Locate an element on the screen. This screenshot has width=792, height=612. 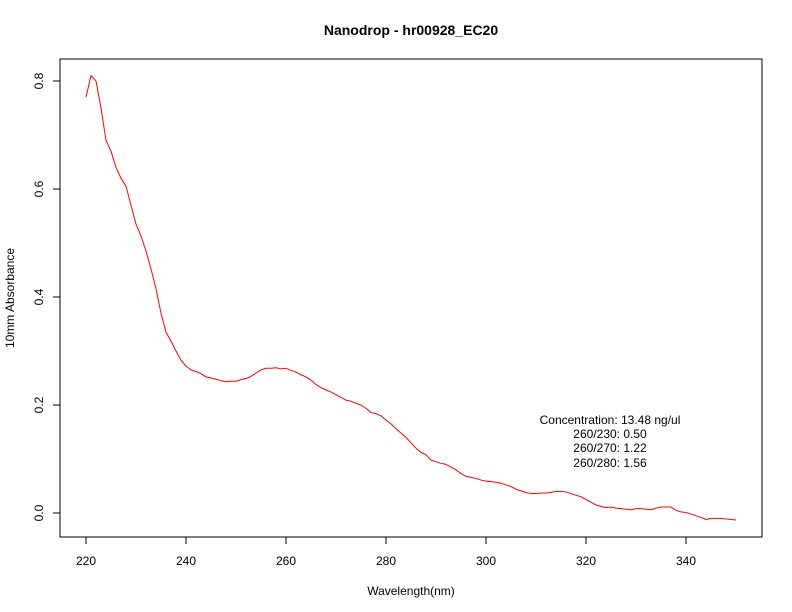
x-axis: 220 240 260 280 300 320 340 is located at coordinates (386, 552).